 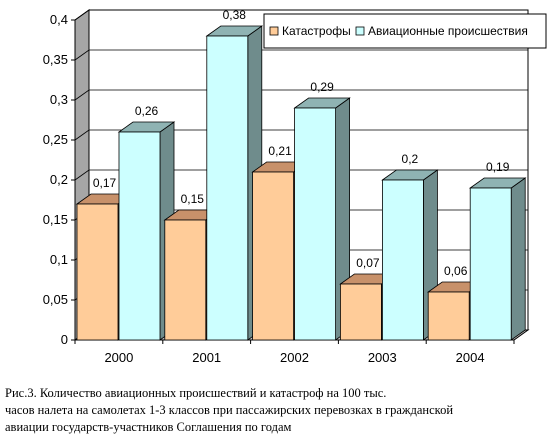 What do you see at coordinates (118, 357) in the screenshot?
I see `x-tick-label: 2000` at bounding box center [118, 357].